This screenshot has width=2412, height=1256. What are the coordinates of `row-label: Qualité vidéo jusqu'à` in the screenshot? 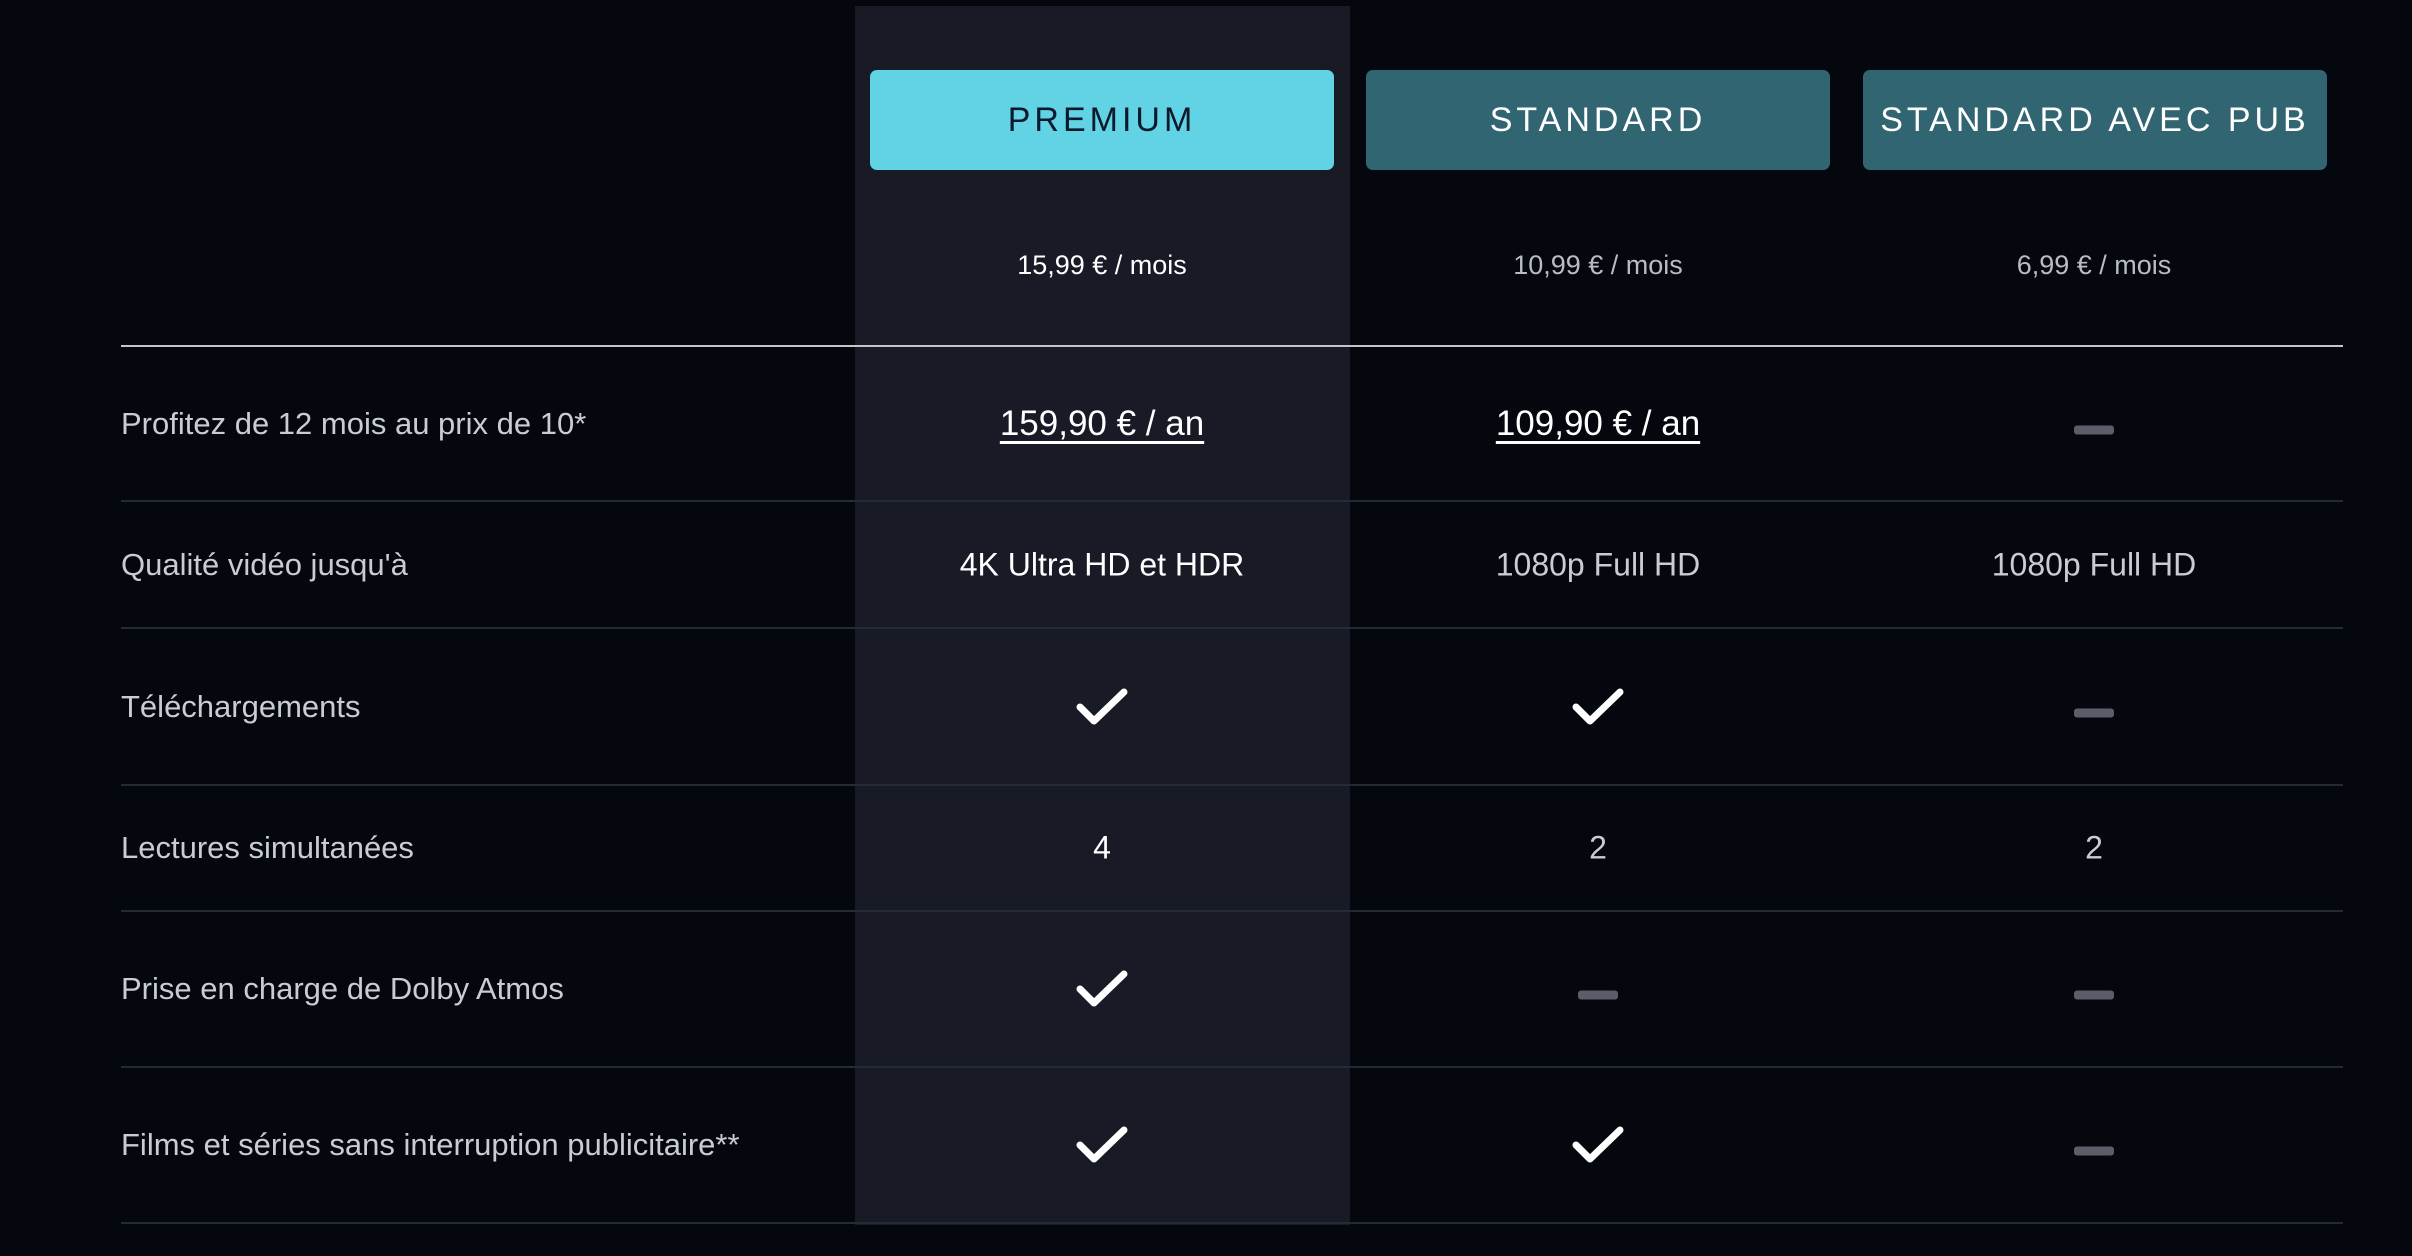 It's located at (264, 564).